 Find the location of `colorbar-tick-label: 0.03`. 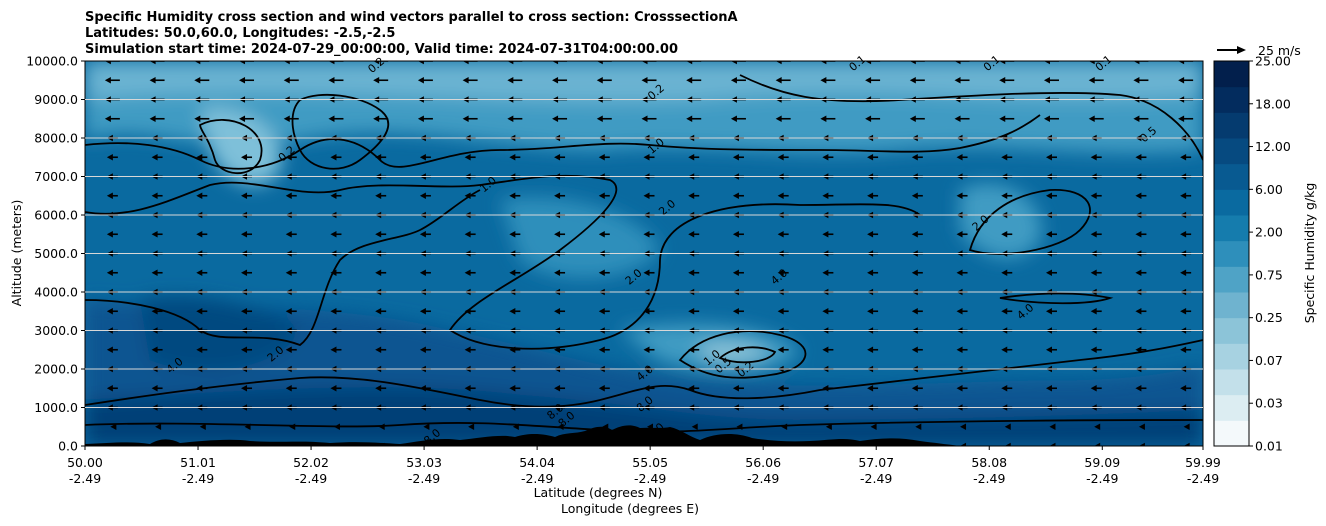

colorbar-tick-label: 0.03 is located at coordinates (1269, 403).